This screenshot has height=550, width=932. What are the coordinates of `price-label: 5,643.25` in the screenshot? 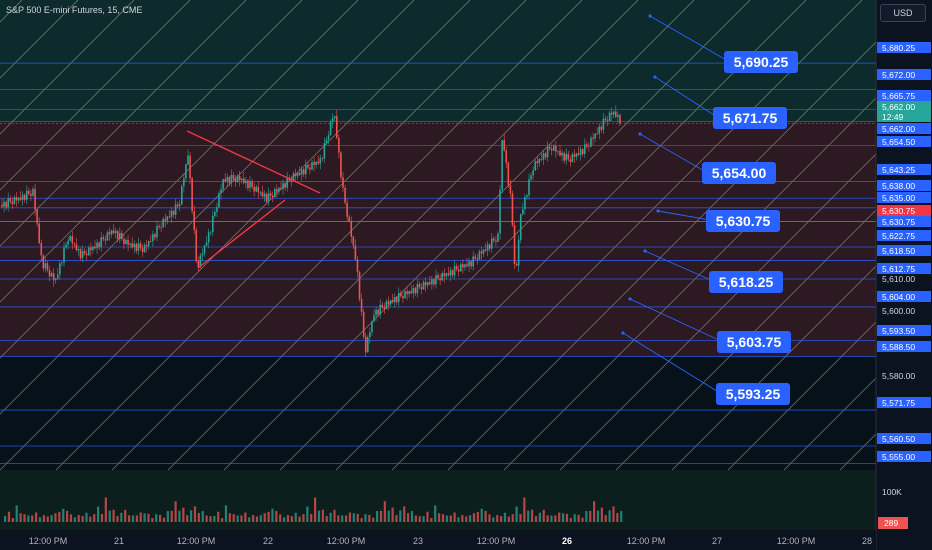 It's located at (898, 170).